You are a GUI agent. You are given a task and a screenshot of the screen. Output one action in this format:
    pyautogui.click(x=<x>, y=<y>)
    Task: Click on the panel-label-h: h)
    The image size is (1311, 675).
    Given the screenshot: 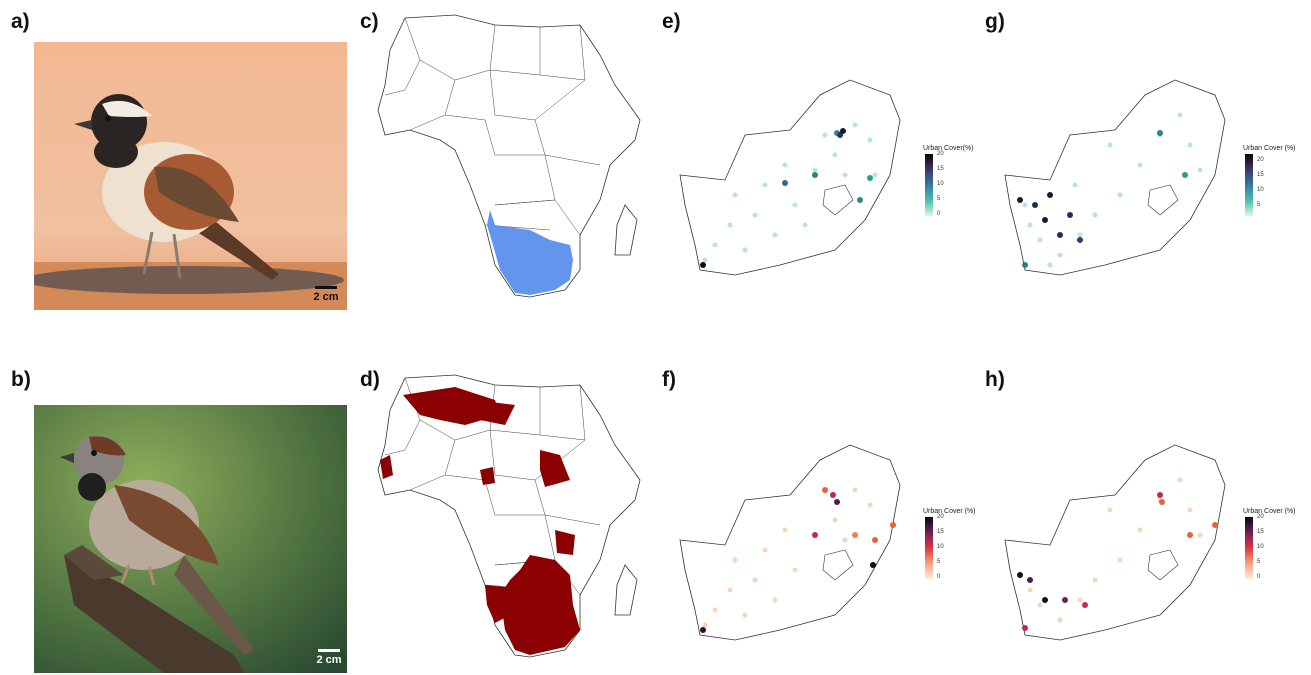 What is the action you would take?
    pyautogui.click(x=995, y=379)
    